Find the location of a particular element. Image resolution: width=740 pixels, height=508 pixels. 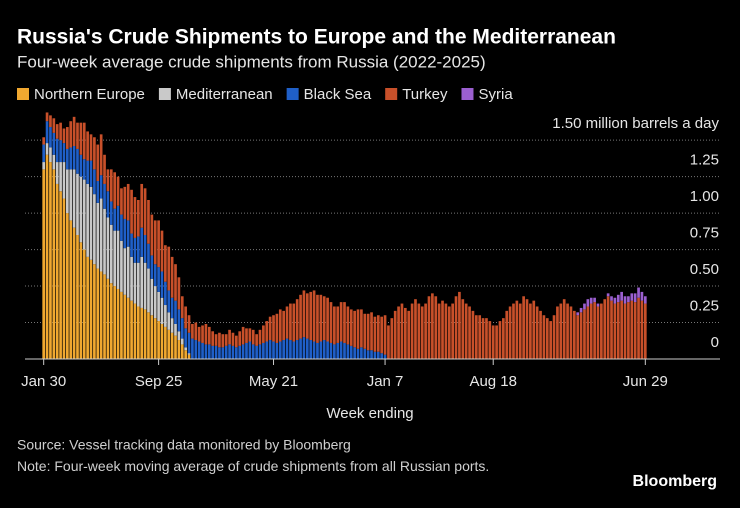

y-tick-label: 0.75 is located at coordinates (704, 233).